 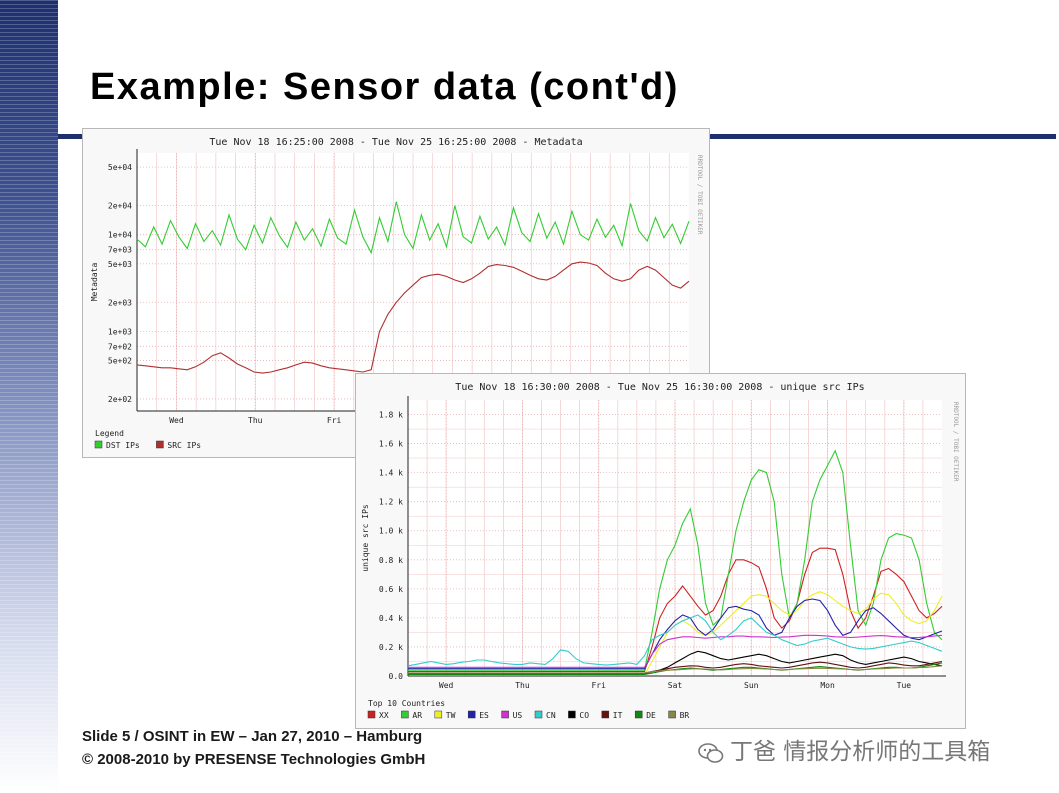 What do you see at coordinates (120, 250) in the screenshot?
I see `y-tick-label: 7e+03` at bounding box center [120, 250].